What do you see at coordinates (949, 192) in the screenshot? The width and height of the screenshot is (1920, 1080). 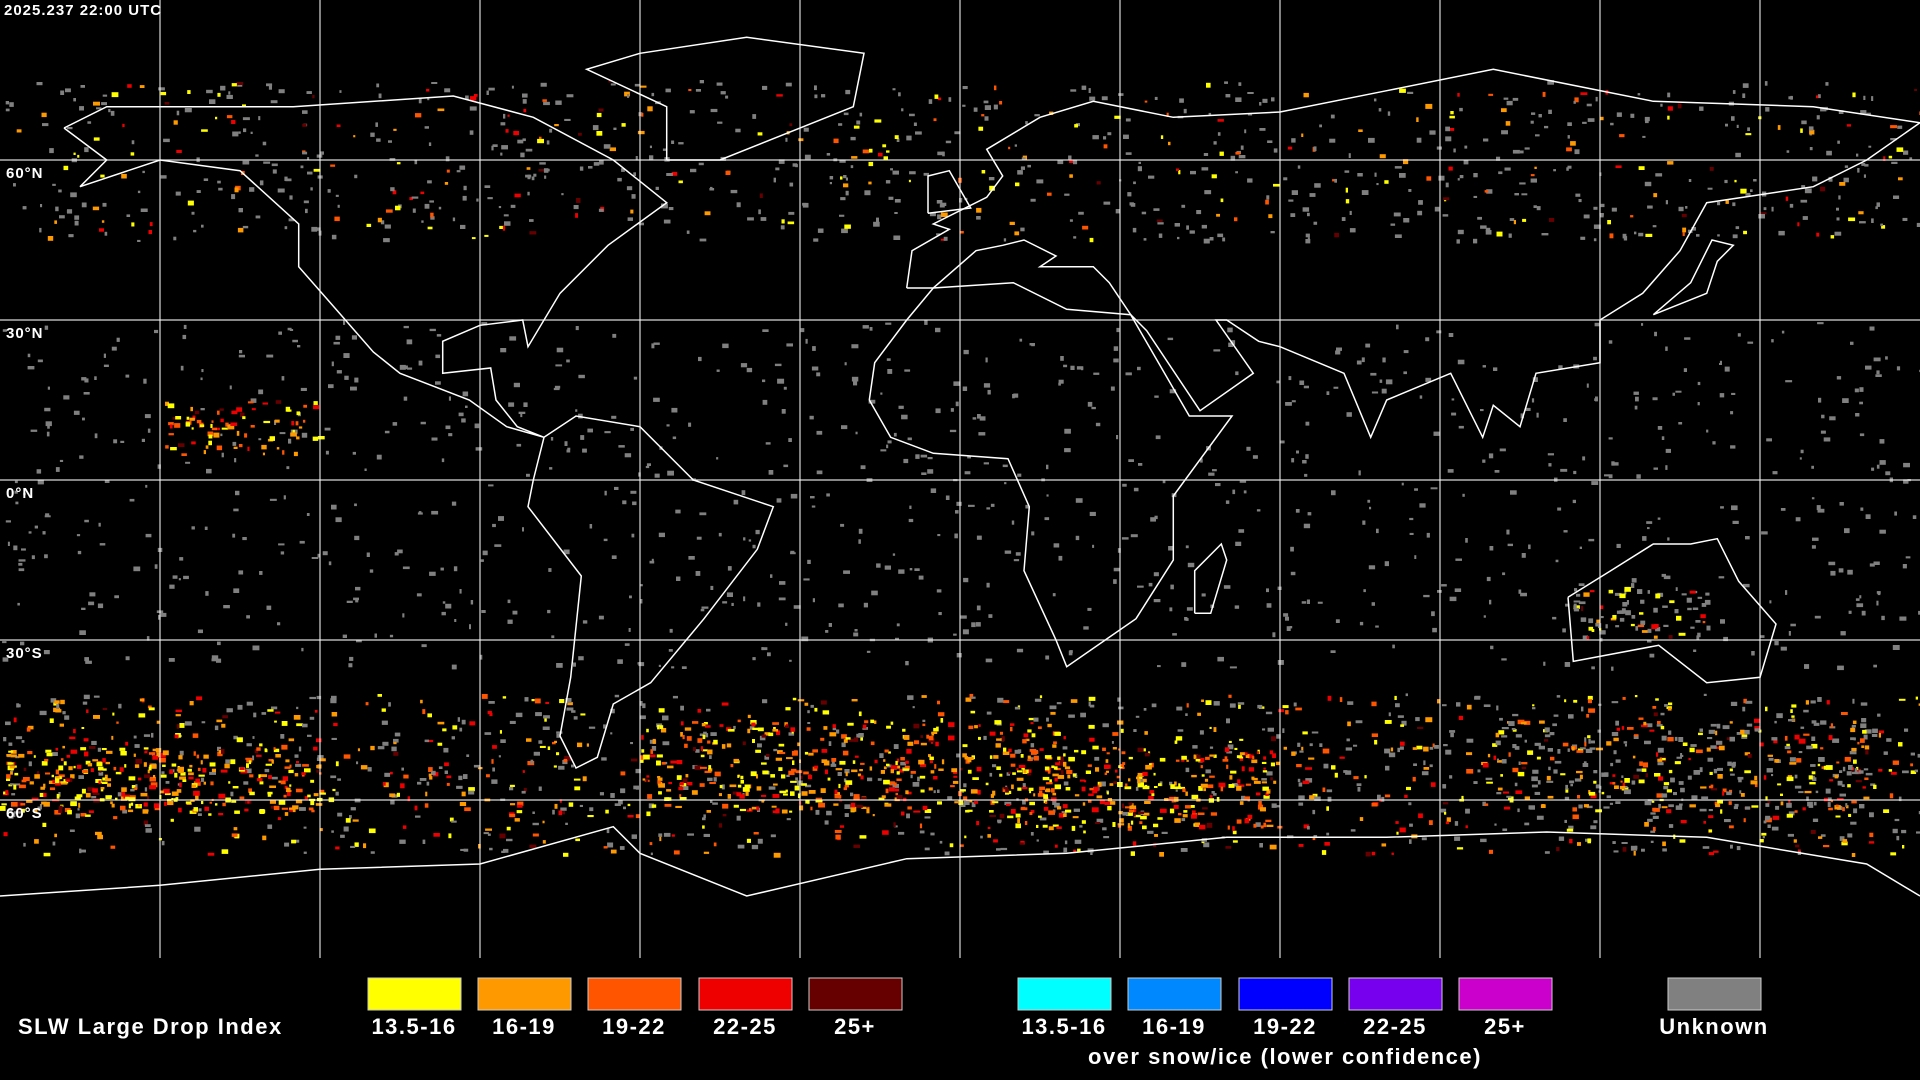 I see `coastline` at bounding box center [949, 192].